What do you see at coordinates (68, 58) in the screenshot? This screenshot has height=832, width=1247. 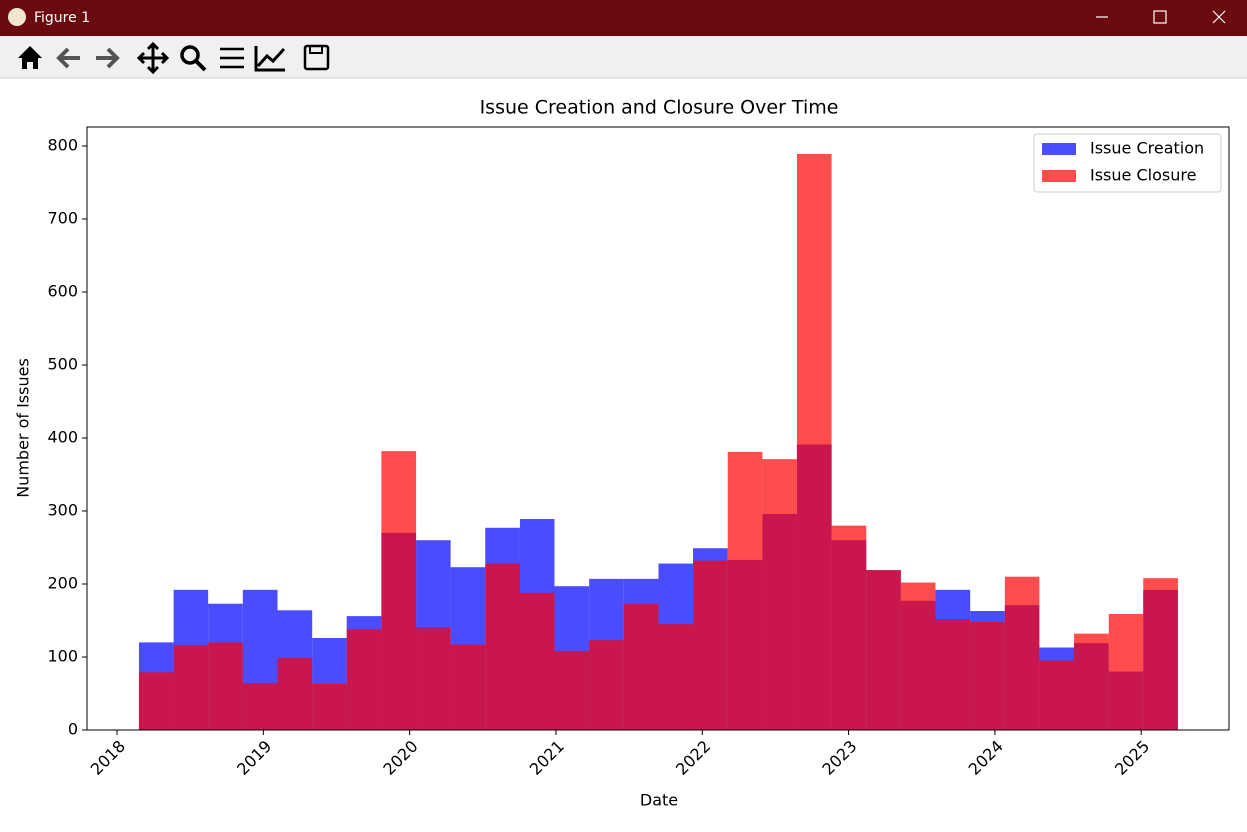 I see `back-button` at bounding box center [68, 58].